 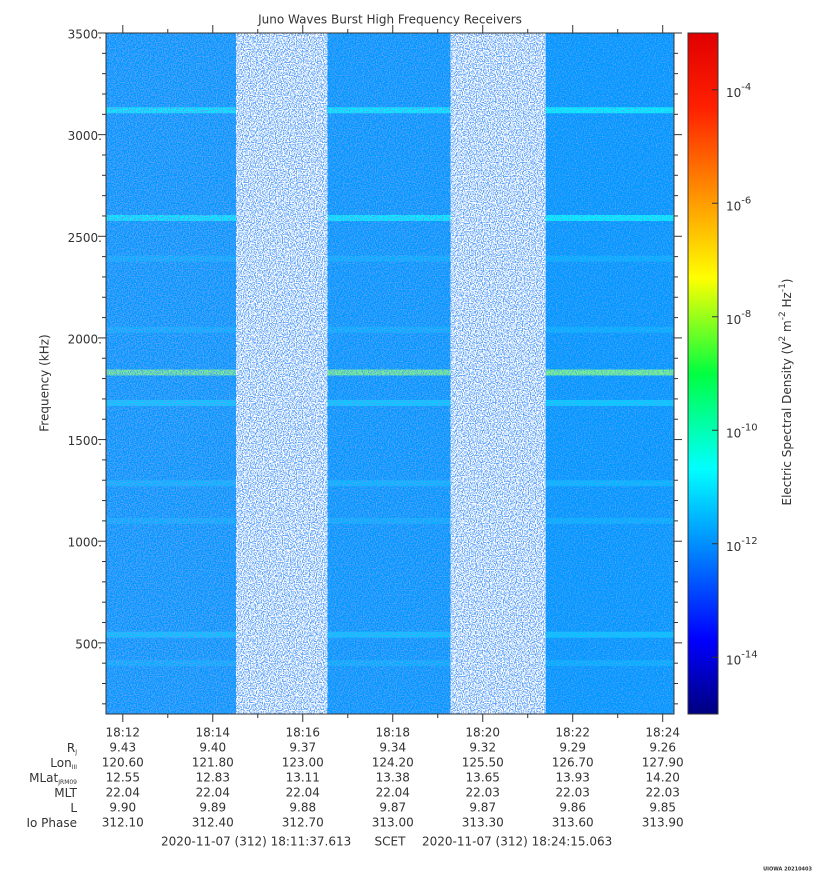 What do you see at coordinates (85, 238) in the screenshot?
I see `y-tick-label: 2500.` at bounding box center [85, 238].